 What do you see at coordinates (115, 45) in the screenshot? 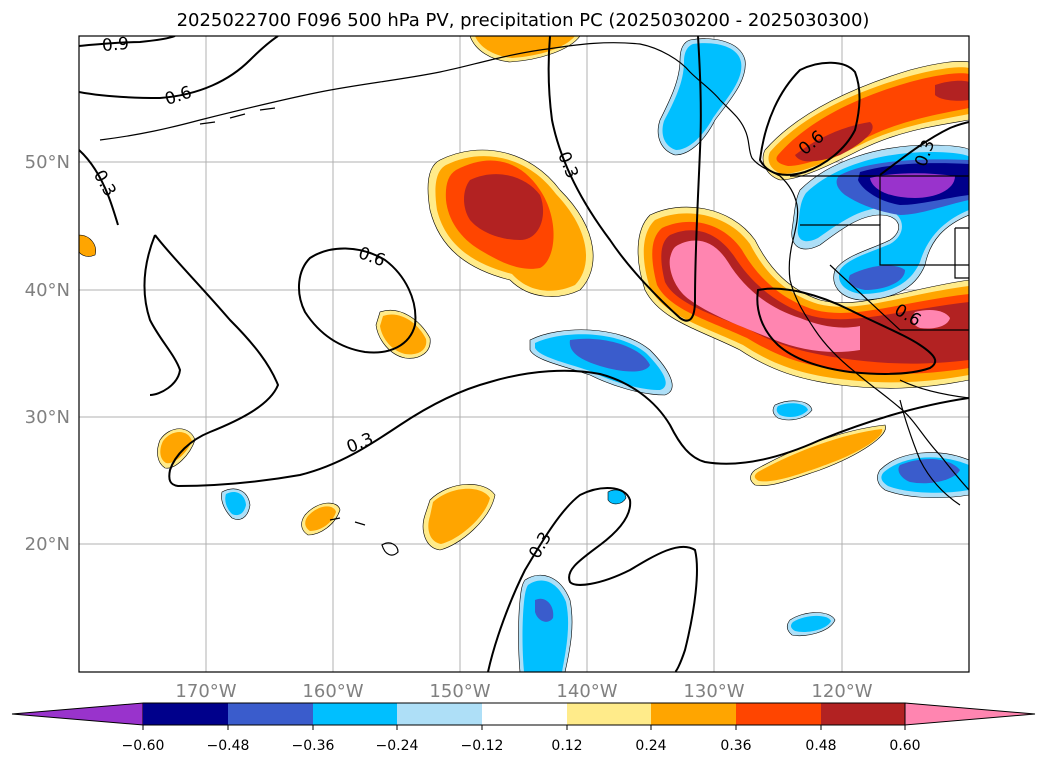
I see `contour-label-0.9: 0.9` at bounding box center [115, 45].